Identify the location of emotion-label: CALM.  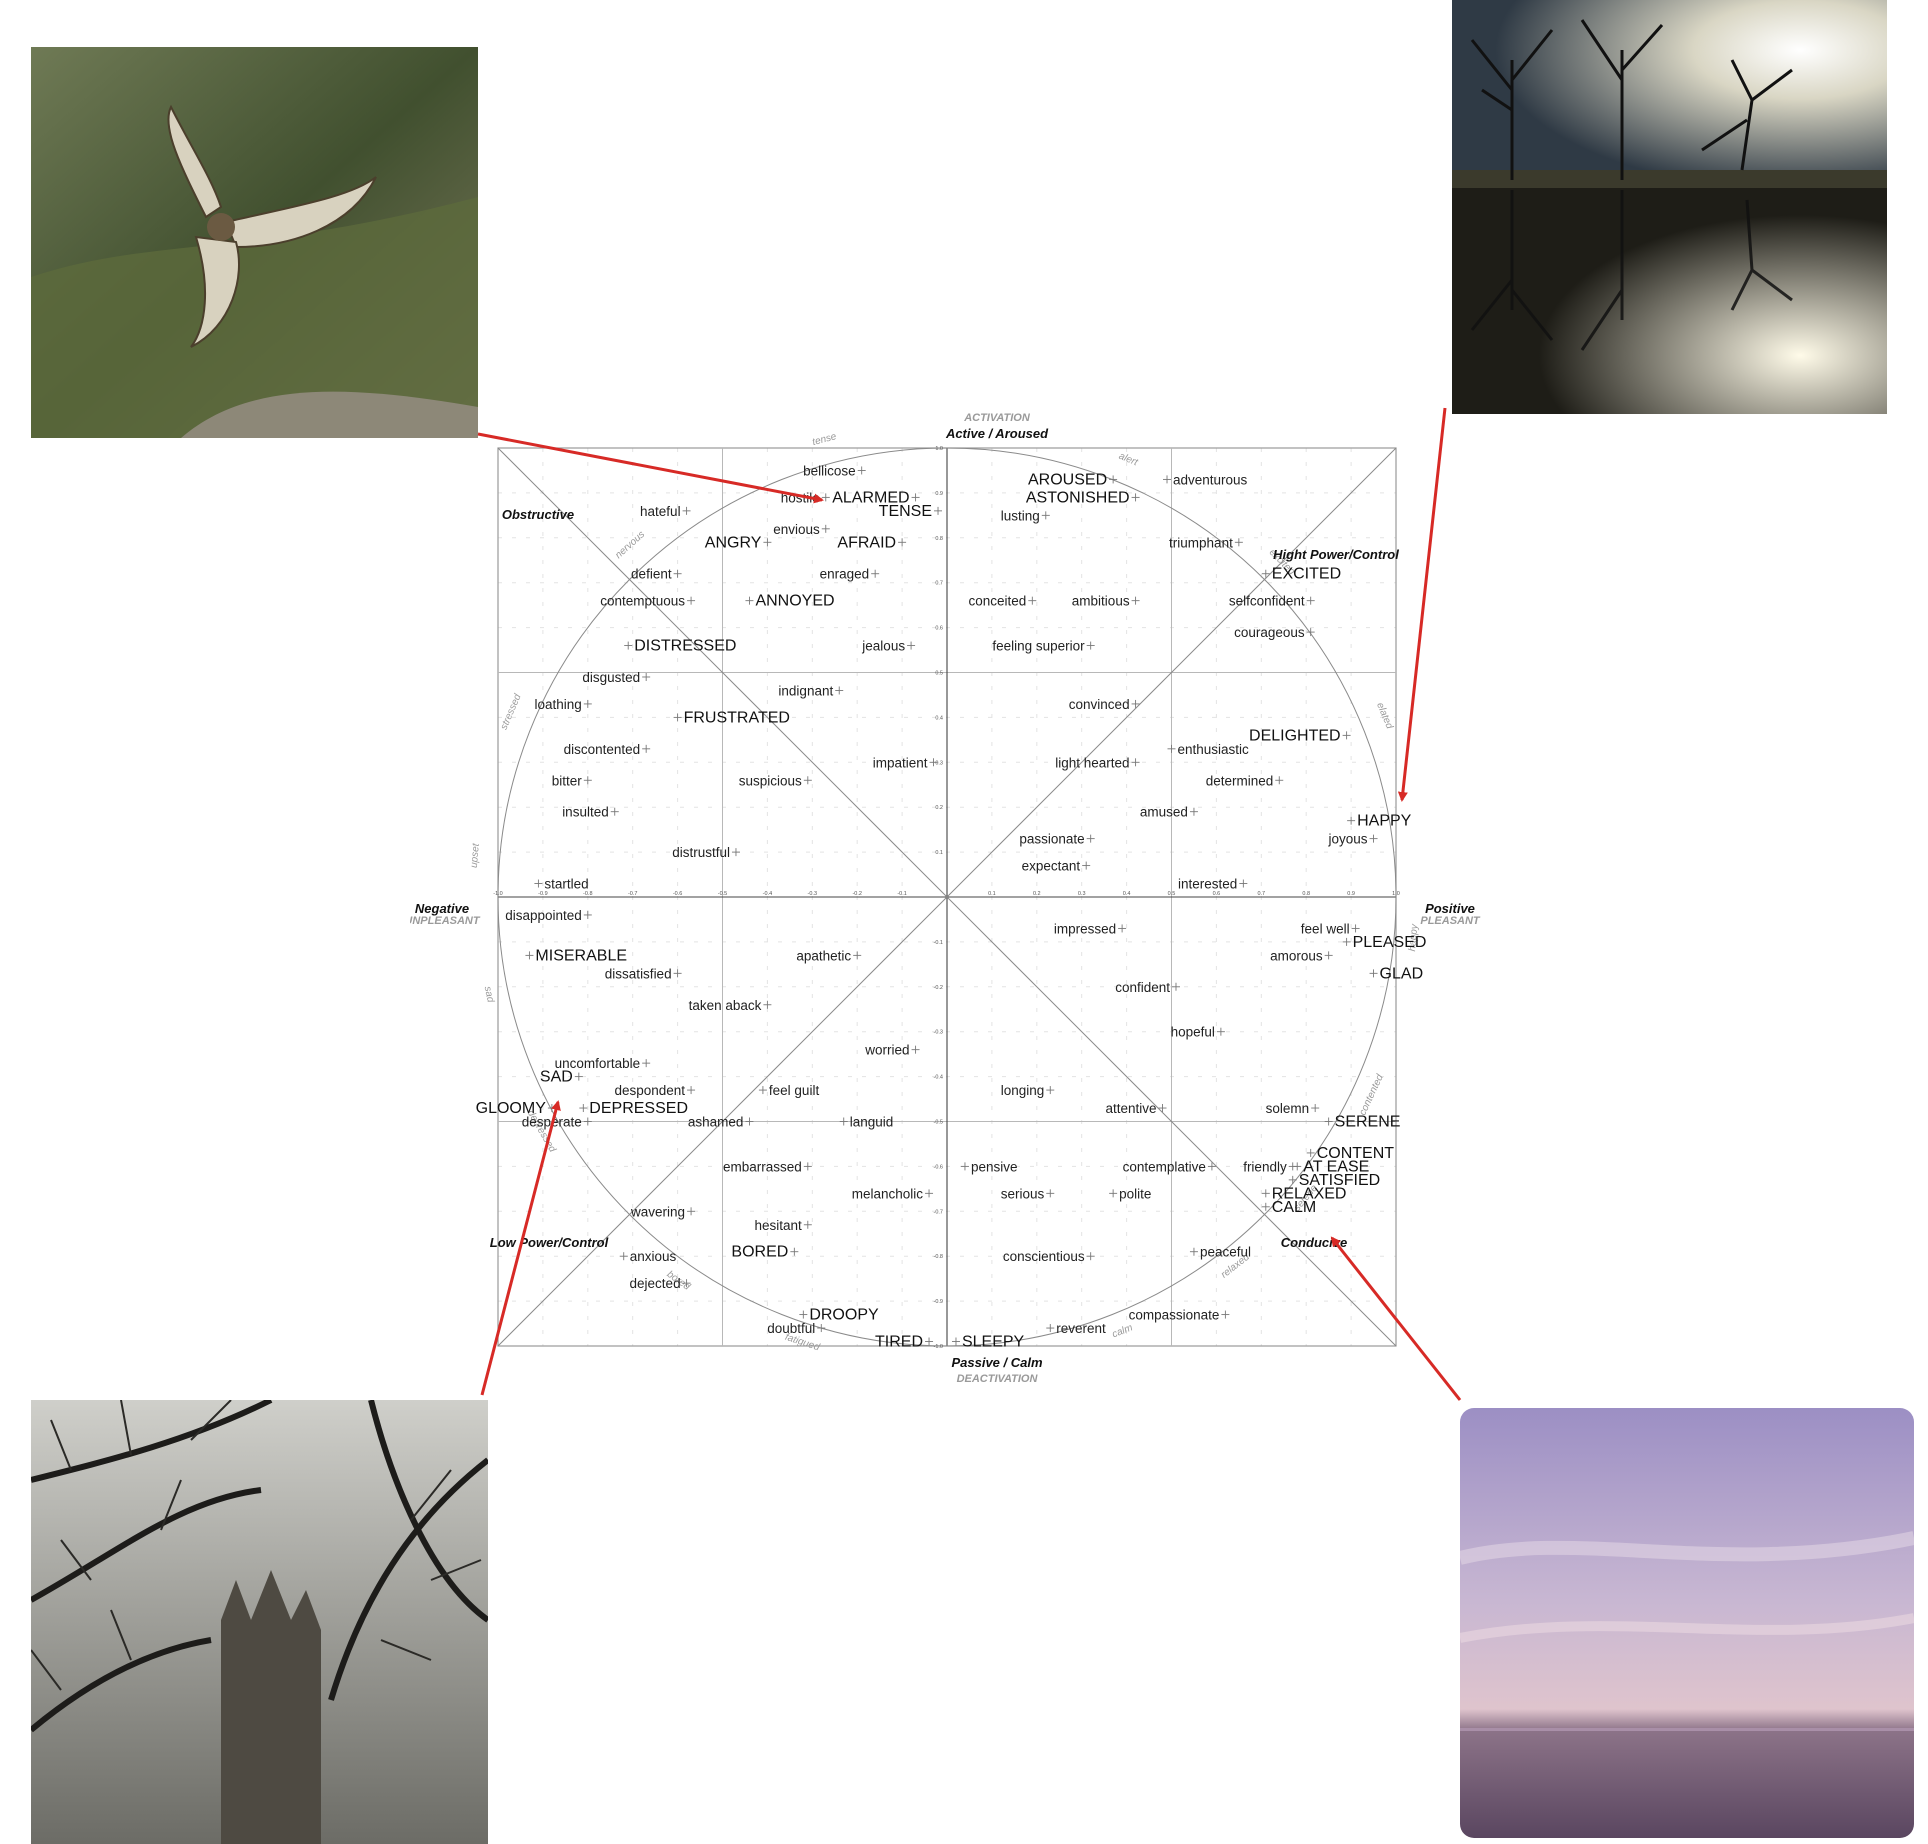
(1294, 1207).